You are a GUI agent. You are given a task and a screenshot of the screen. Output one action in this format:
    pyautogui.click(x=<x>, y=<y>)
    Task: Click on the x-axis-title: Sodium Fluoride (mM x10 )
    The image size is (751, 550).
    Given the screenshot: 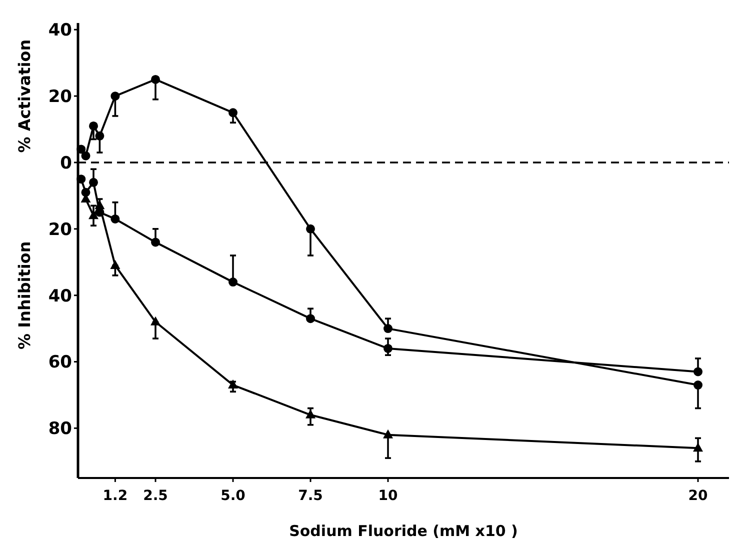 What is the action you would take?
    pyautogui.click(x=403, y=531)
    